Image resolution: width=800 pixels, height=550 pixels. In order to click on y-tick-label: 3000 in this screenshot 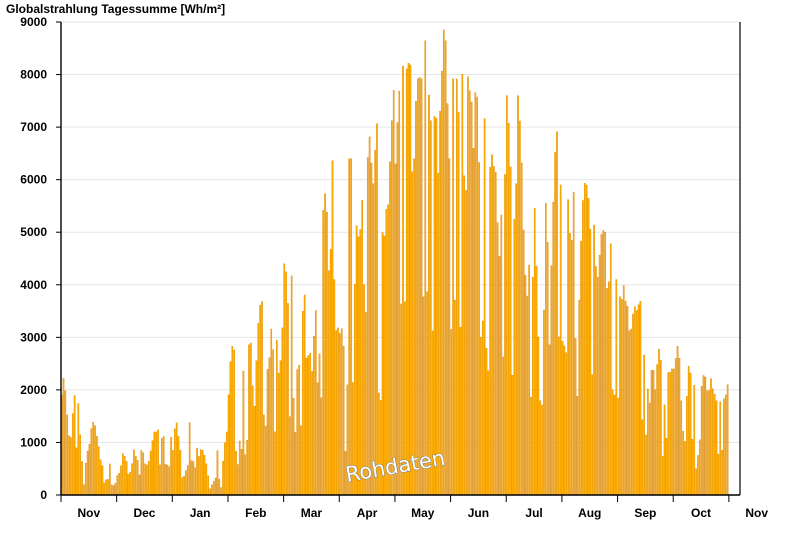, I will do `click(33, 337)`.